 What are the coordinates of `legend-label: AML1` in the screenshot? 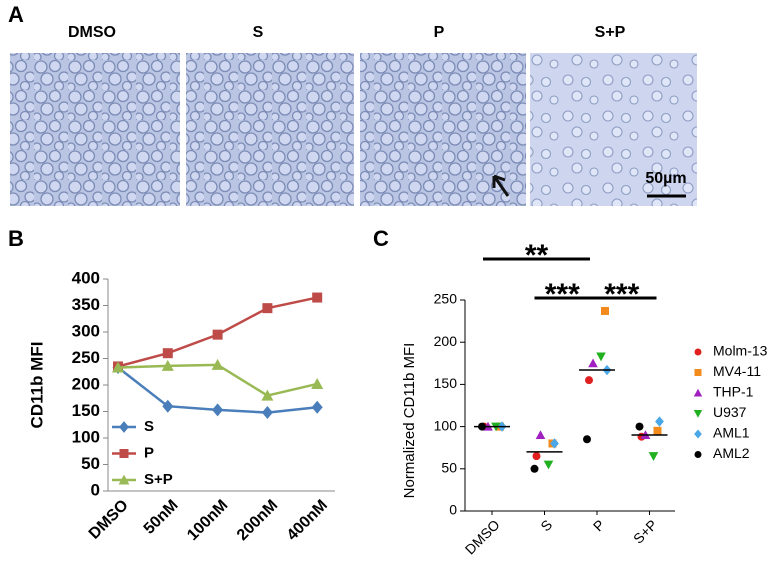 It's located at (731, 433).